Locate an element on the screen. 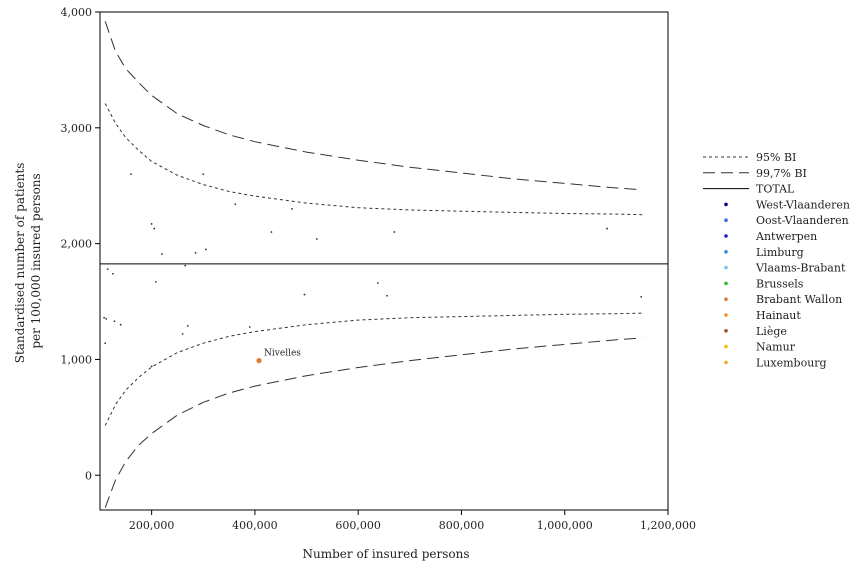 Image resolution: width=864 pixels, height=576 pixels. x-tick-label: 1,200,000 is located at coordinates (668, 525).